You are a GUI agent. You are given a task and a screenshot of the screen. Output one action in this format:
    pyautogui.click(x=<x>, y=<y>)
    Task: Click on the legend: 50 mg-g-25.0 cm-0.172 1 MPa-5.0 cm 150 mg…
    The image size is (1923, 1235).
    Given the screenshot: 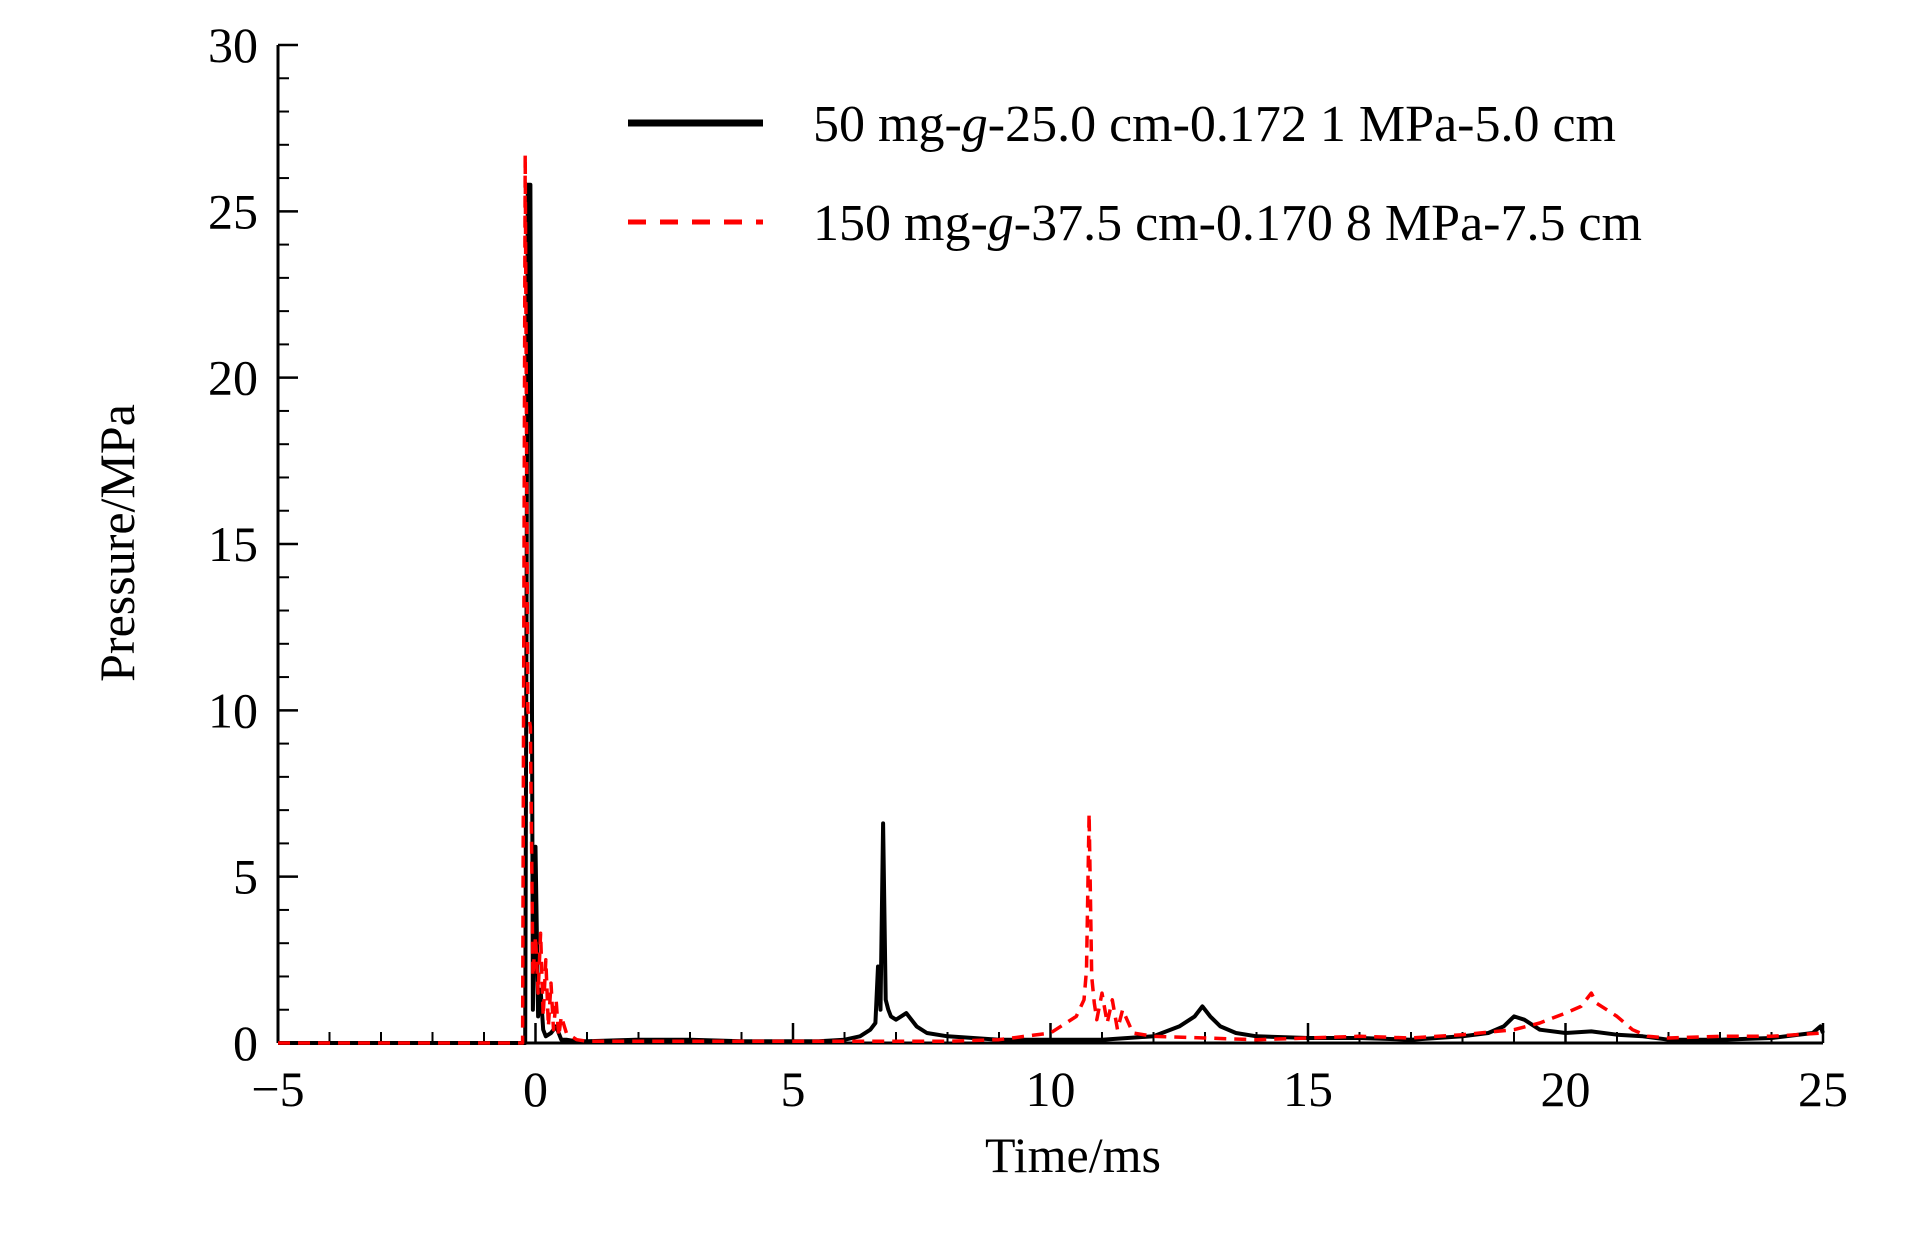 What is the action you would take?
    pyautogui.click(x=1135, y=174)
    